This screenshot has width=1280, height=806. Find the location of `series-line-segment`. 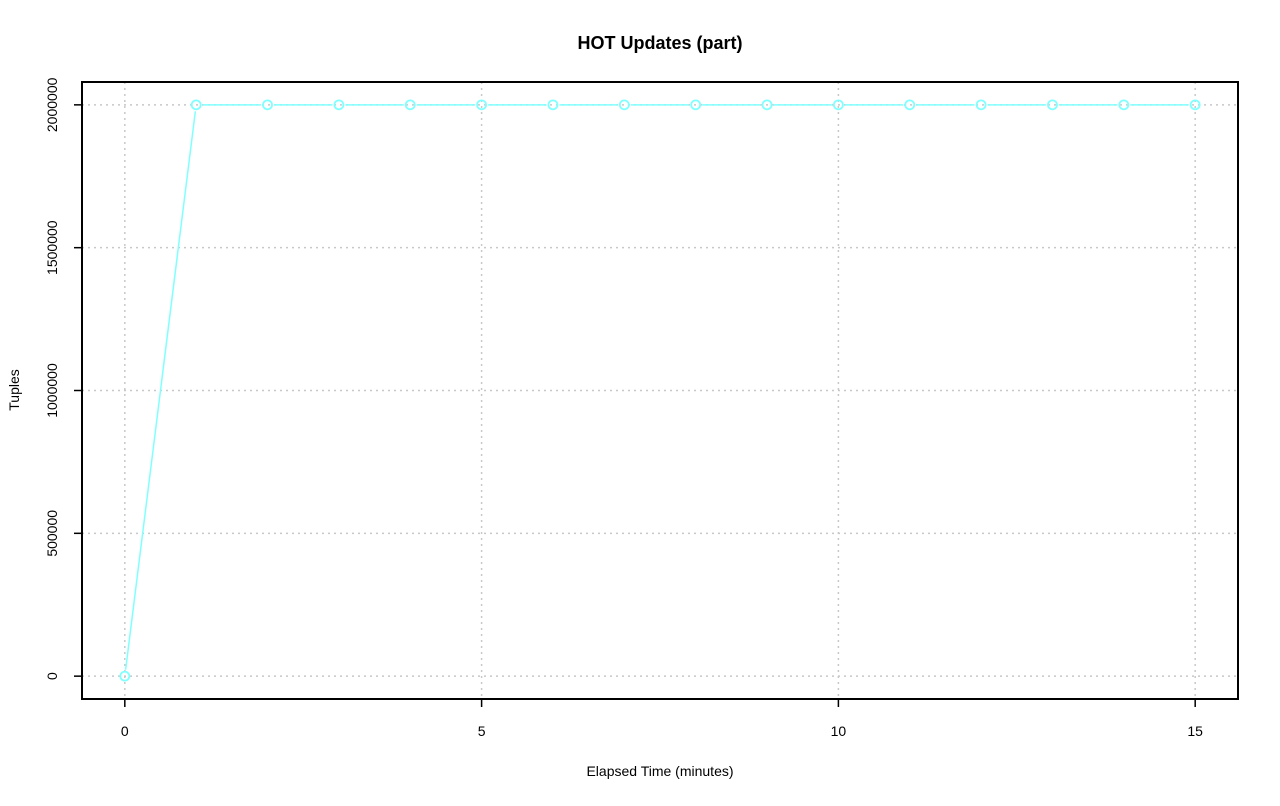

series-line-segment is located at coordinates (160, 390).